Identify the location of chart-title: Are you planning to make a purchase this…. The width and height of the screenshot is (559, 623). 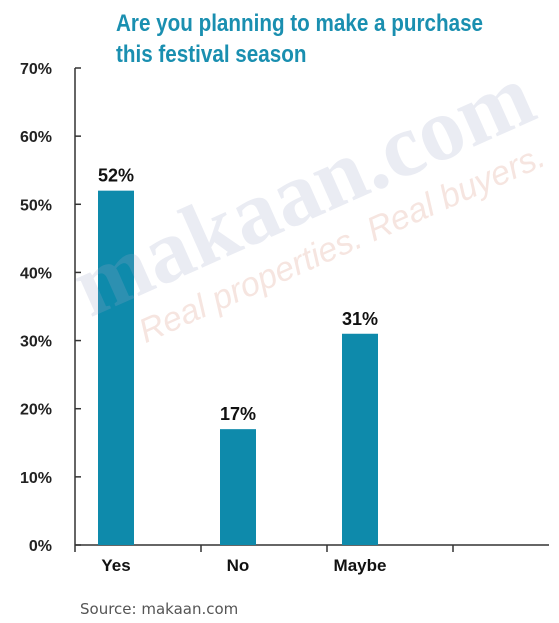
(300, 39).